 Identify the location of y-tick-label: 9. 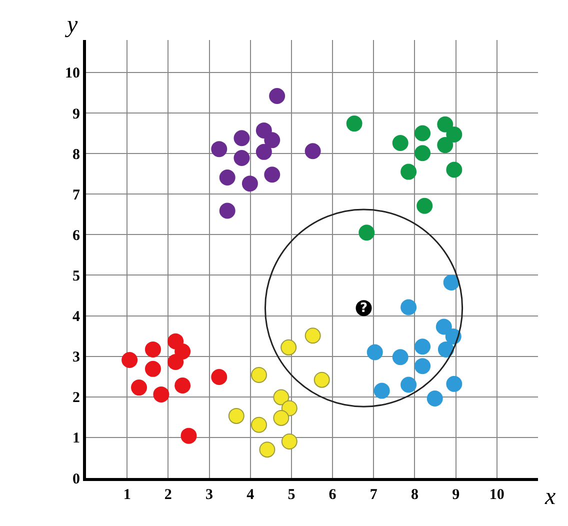
(76, 114).